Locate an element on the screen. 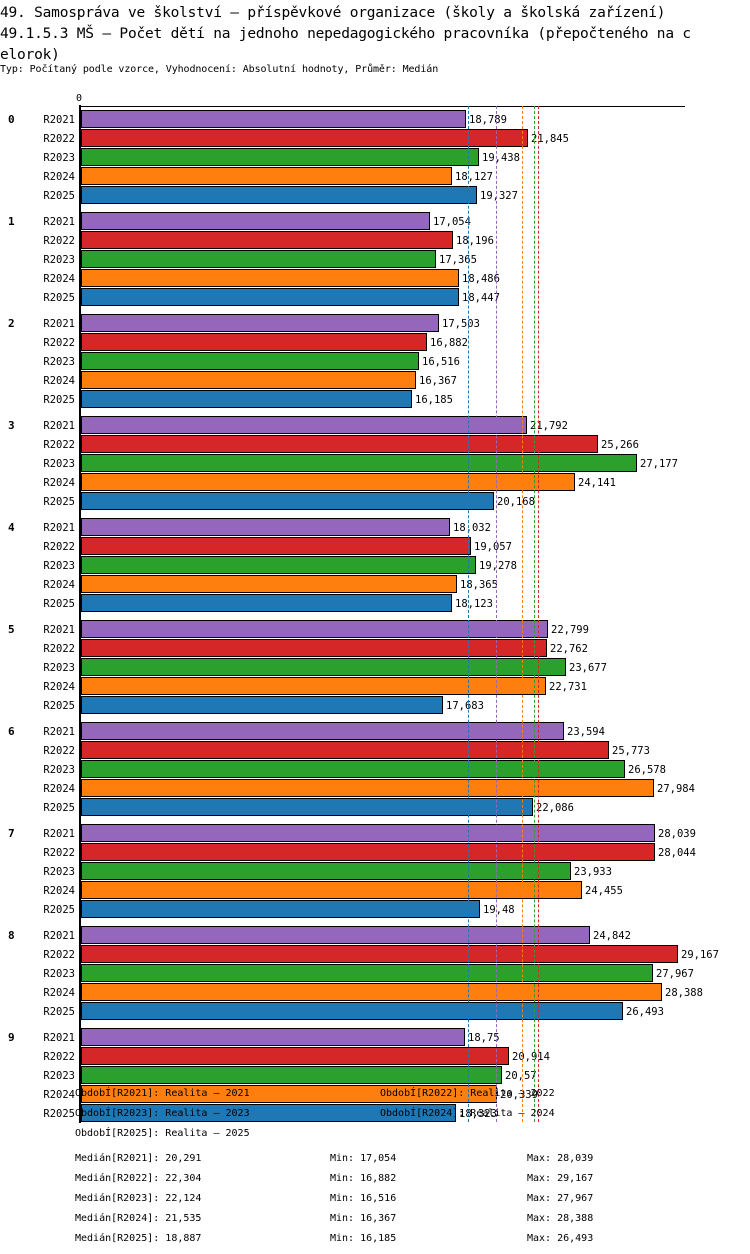  bar-value-label: 17,683 is located at coordinates (465, 706).